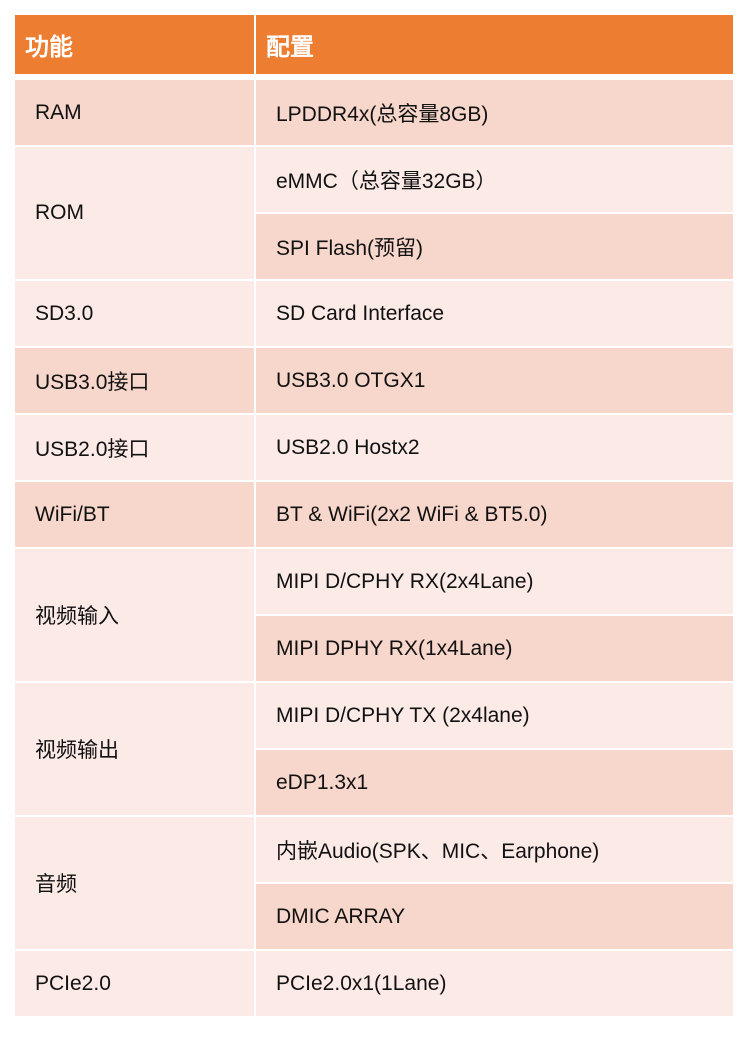  What do you see at coordinates (134, 112) in the screenshot?
I see `feature-cell: RAM` at bounding box center [134, 112].